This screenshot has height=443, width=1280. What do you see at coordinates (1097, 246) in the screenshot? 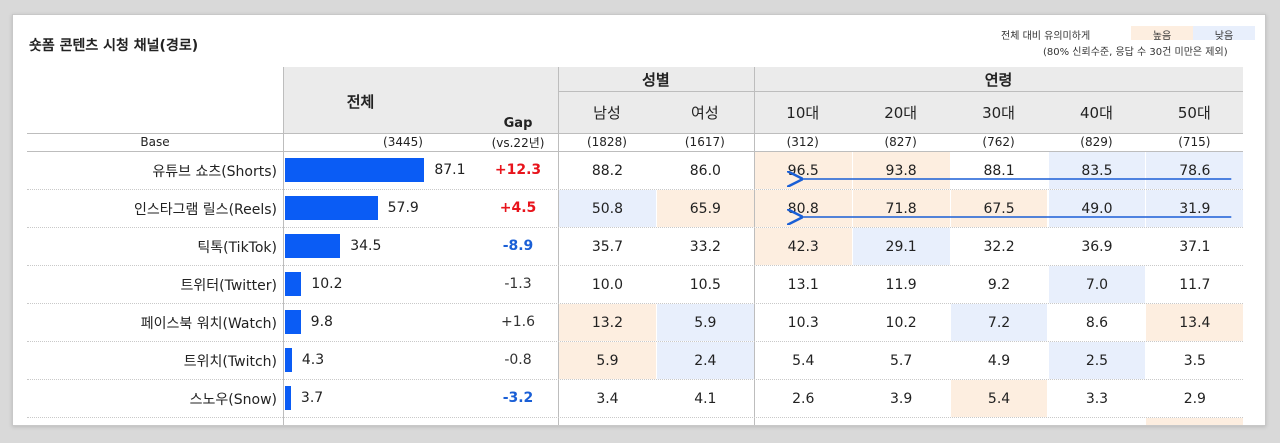
I see `cell-r2-c5: 36.9` at bounding box center [1097, 246].